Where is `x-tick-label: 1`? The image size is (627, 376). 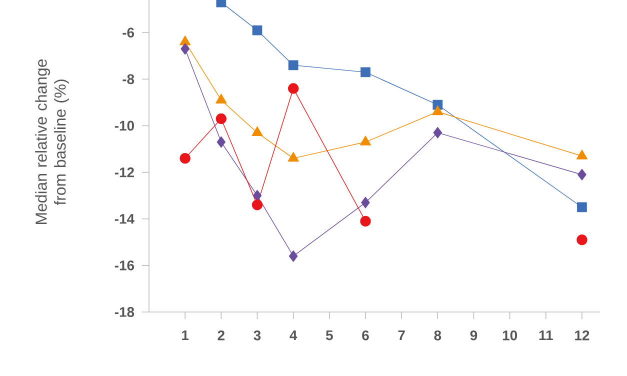 x-tick-label: 1 is located at coordinates (185, 335).